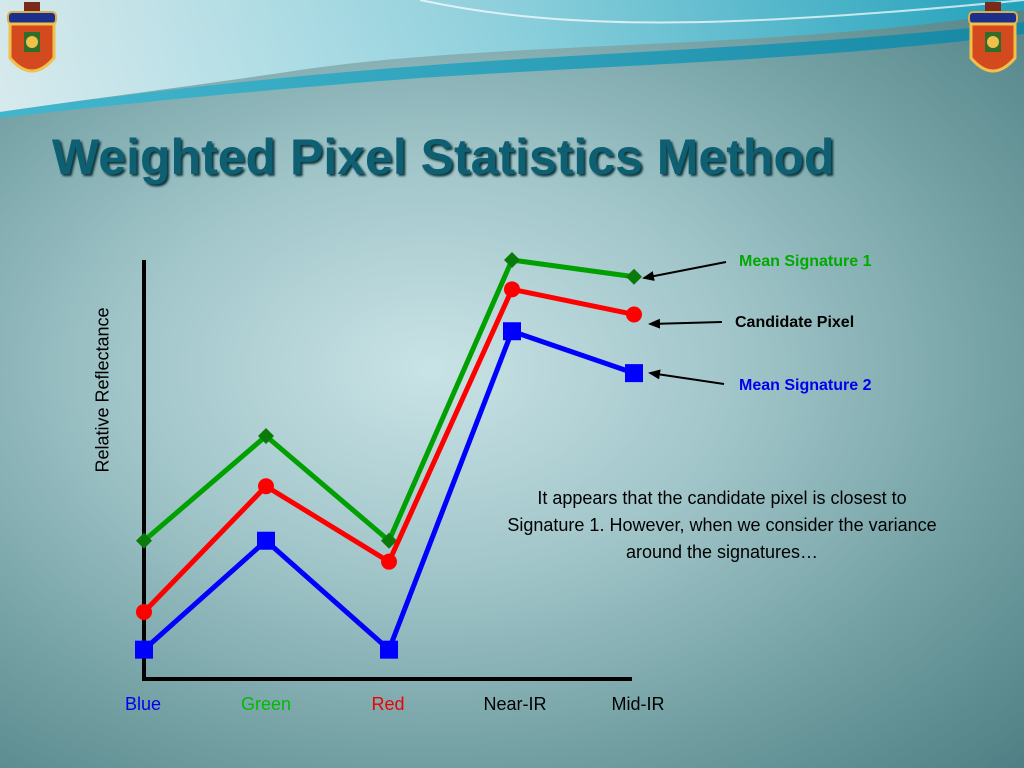  Describe the element at coordinates (515, 704) in the screenshot. I see `x-tick-near-ir: Near-IR` at that location.